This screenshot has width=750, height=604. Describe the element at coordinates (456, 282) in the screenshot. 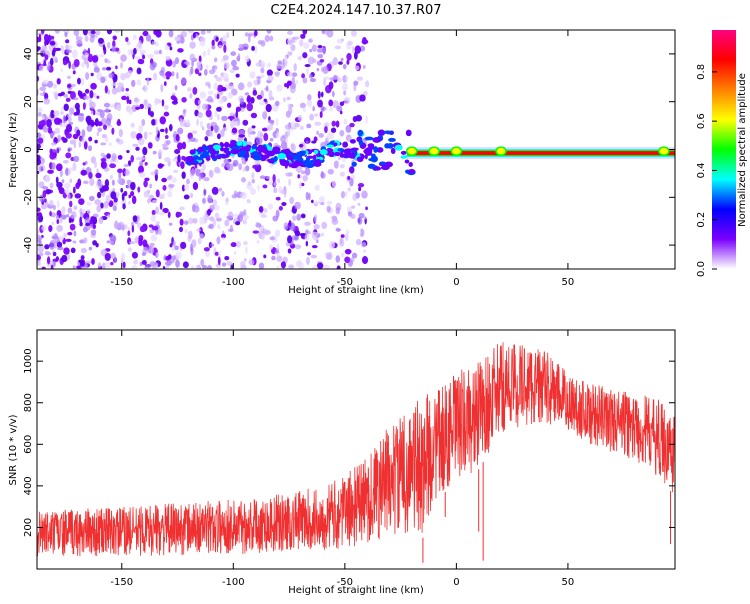

I see `heatmap-xtick-label: 0` at that location.